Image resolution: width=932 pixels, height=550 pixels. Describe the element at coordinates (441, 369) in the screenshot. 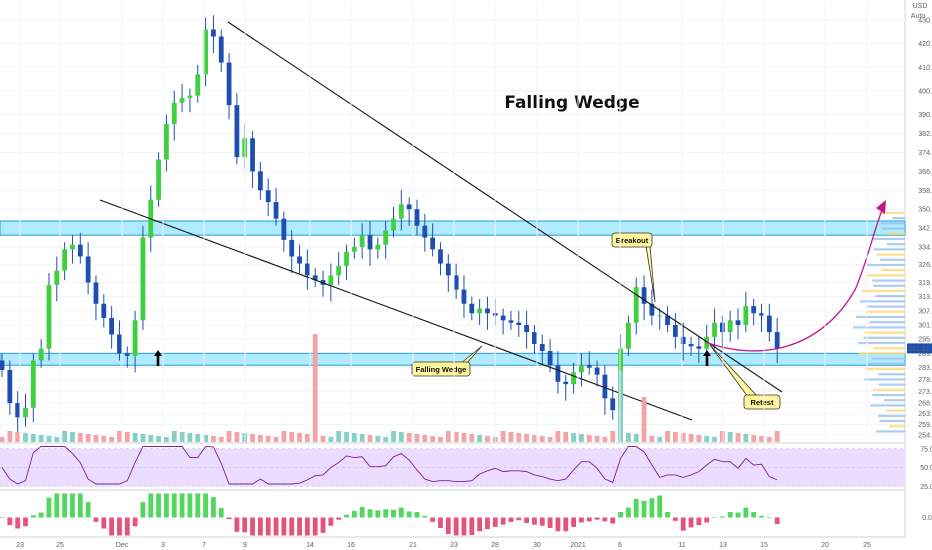

I see `falling-wedge-label-box` at that location.